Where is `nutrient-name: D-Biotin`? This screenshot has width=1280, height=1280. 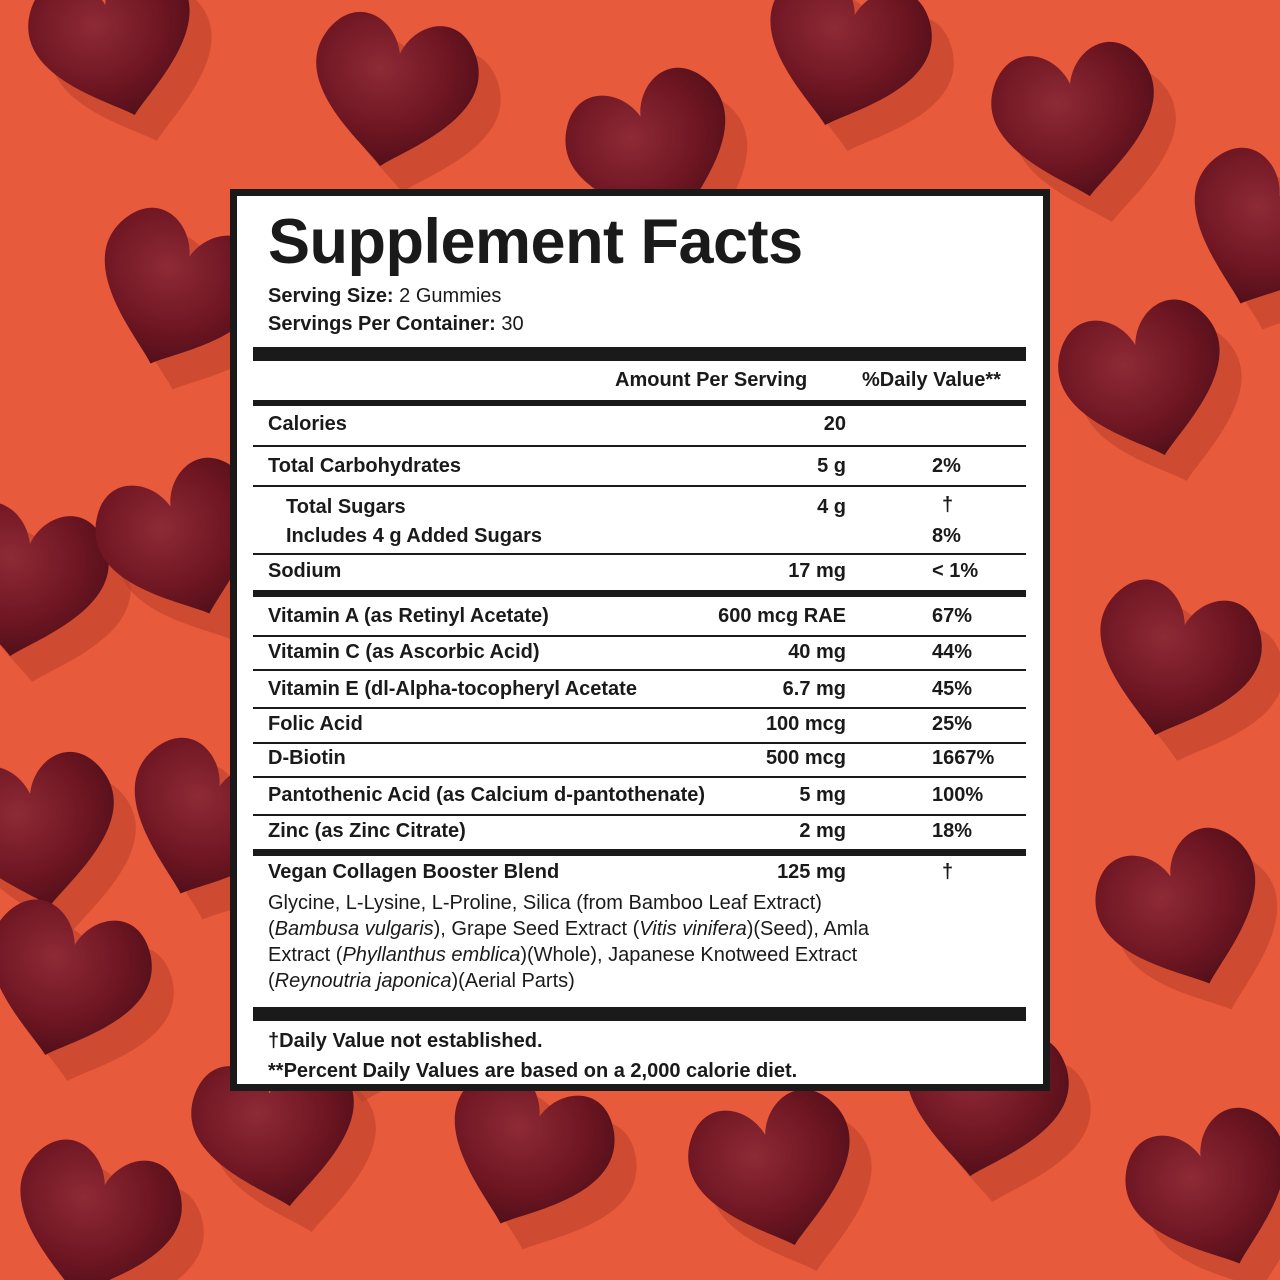
nutrient-name: D-Biotin is located at coordinates (307, 758).